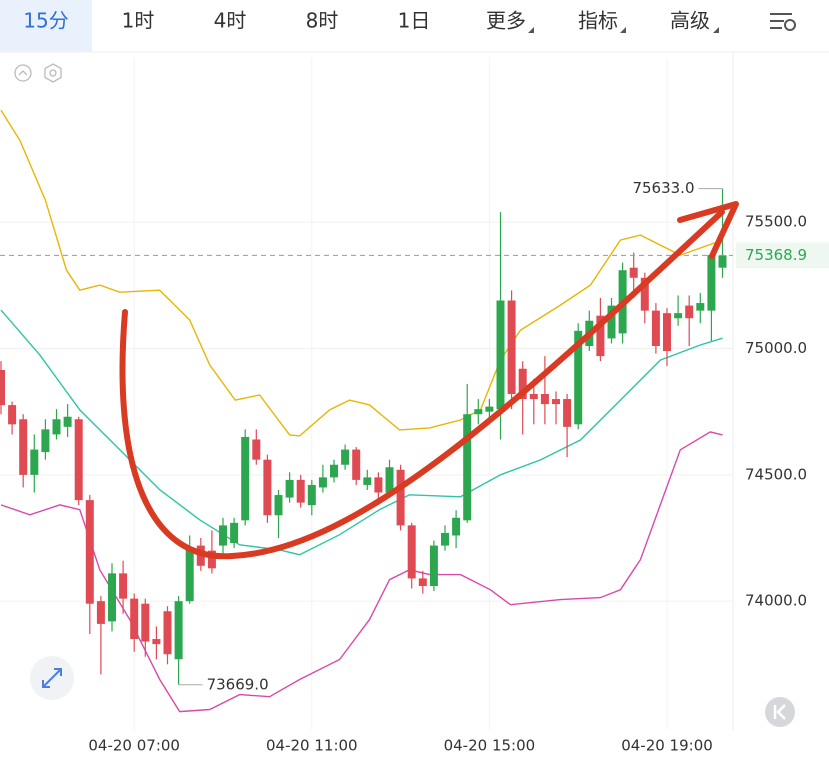  Describe the element at coordinates (776, 601) in the screenshot. I see `y-tick-label: 74000.0` at that location.